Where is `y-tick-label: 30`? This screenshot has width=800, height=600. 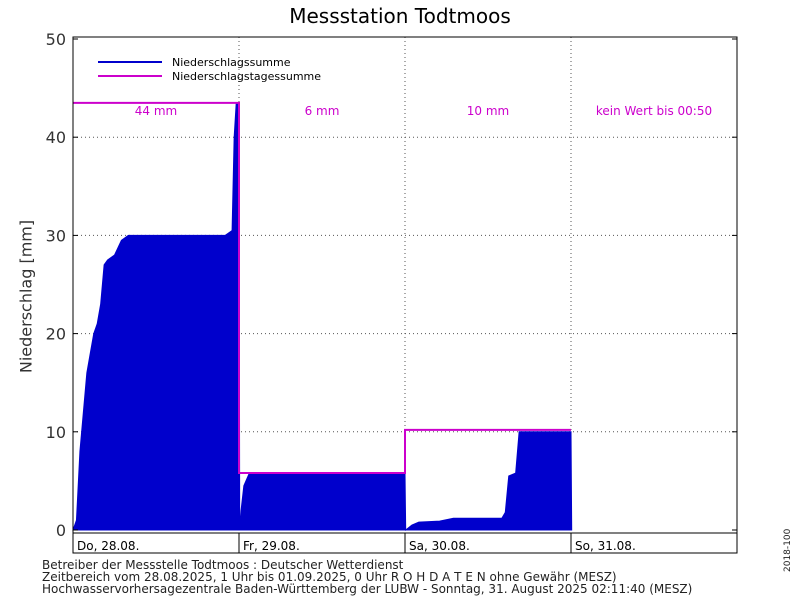 y-tick-label: 30 is located at coordinates (56, 235).